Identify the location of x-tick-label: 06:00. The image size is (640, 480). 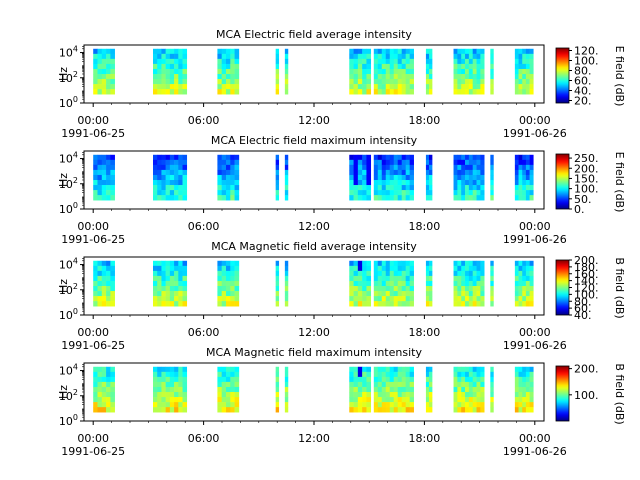
(204, 438).